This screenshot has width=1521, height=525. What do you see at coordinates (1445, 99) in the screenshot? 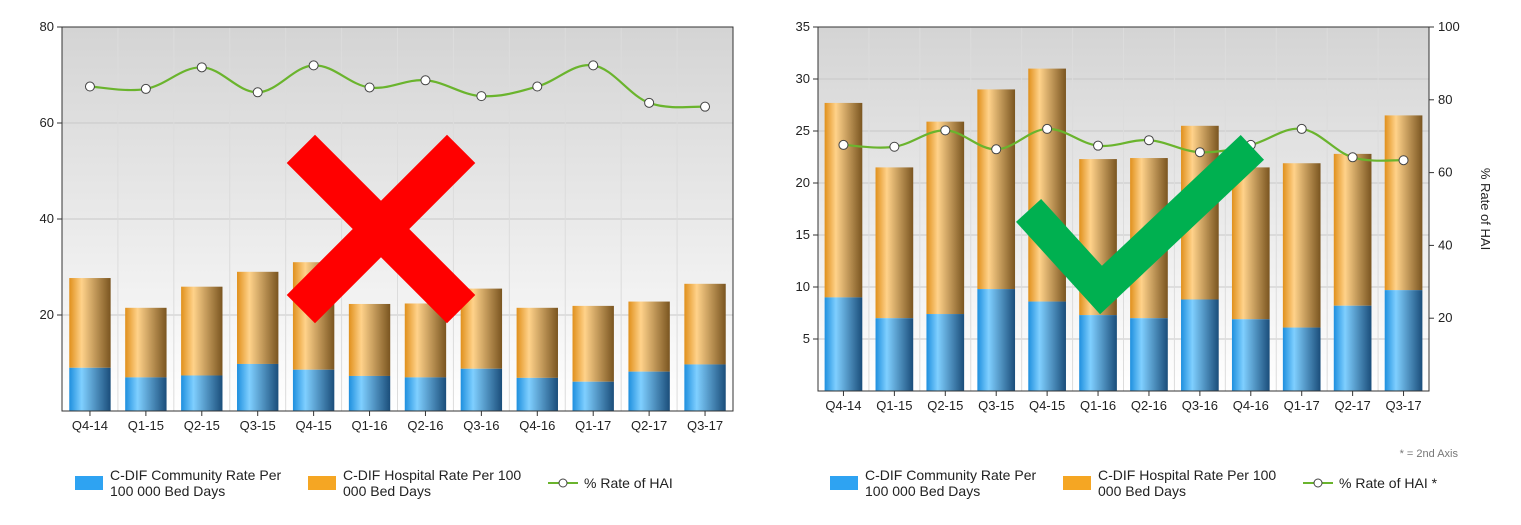
I see `y2-tick-label: 80` at bounding box center [1445, 99].